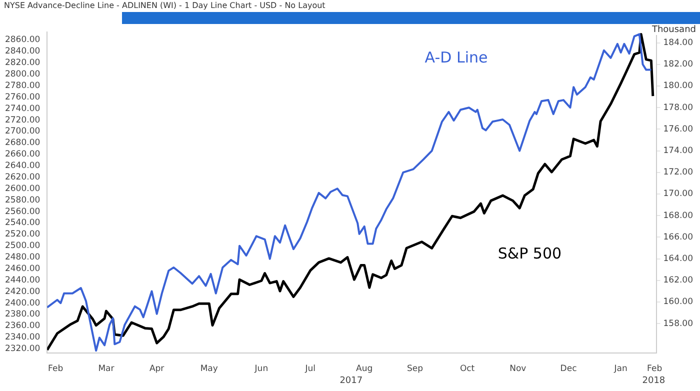 Image resolution: width=700 pixels, height=391 pixels. What do you see at coordinates (22, 189) in the screenshot?
I see `y-tick-label: 2600.00` at bounding box center [22, 189].